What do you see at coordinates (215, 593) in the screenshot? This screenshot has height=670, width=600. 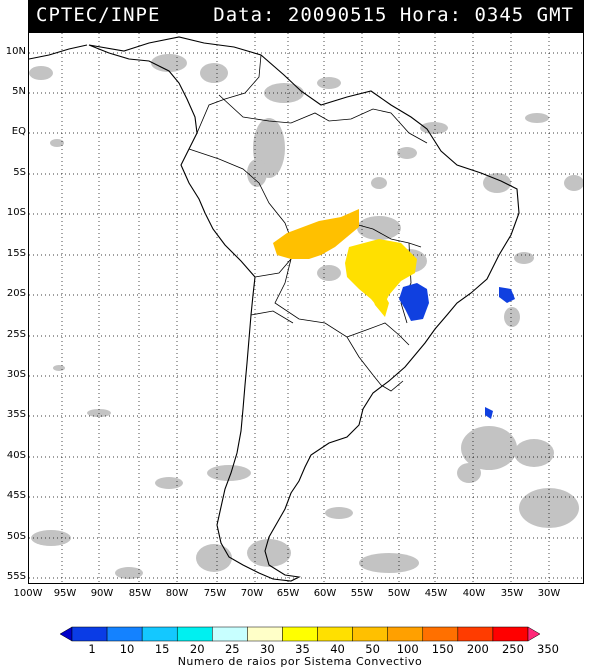 I see `lon-label-75w: 75W` at bounding box center [215, 593].